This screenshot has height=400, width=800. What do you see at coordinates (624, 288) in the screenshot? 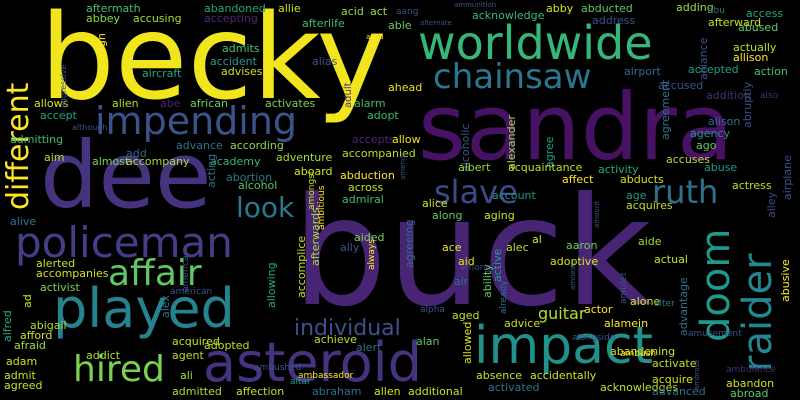
I see `word: amulet` at bounding box center [624, 288].